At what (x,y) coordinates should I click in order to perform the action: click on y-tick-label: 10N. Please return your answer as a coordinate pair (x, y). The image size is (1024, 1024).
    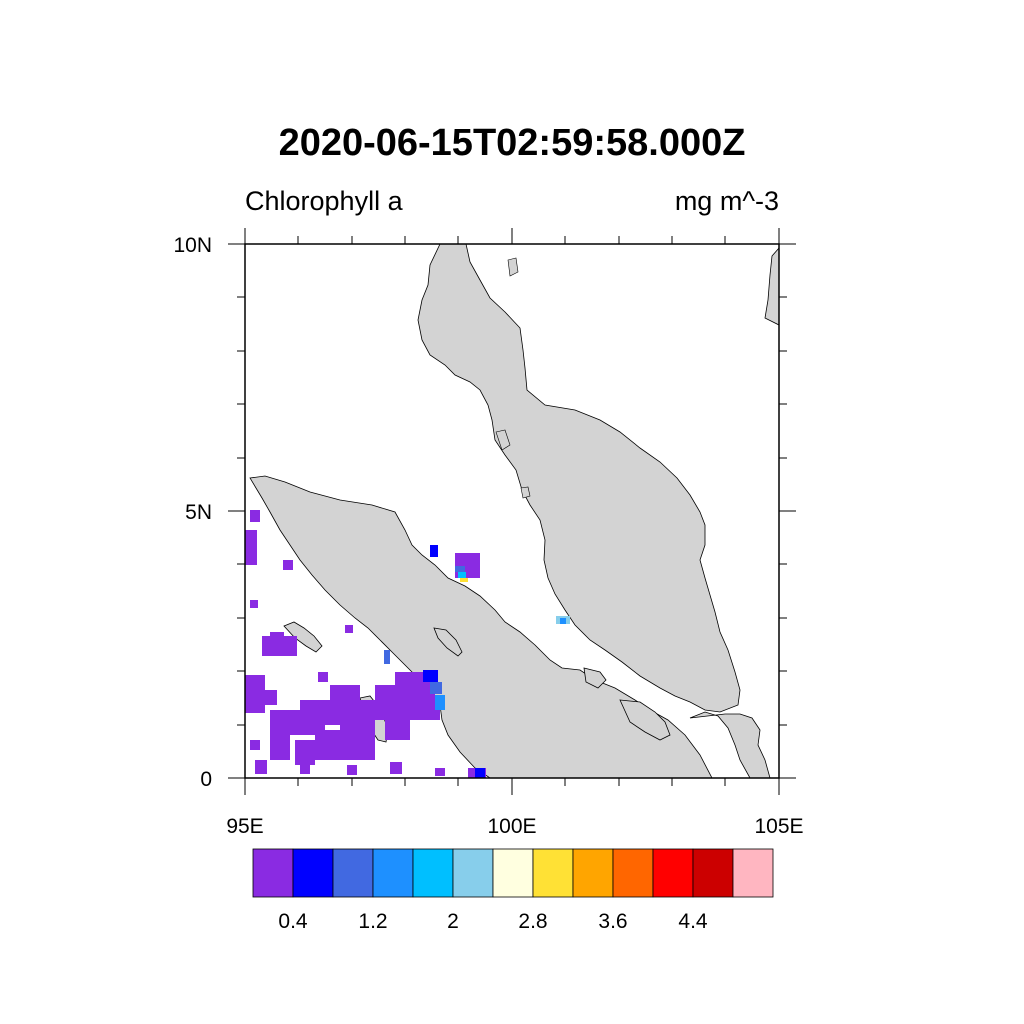
    Looking at the image, I should click on (192, 245).